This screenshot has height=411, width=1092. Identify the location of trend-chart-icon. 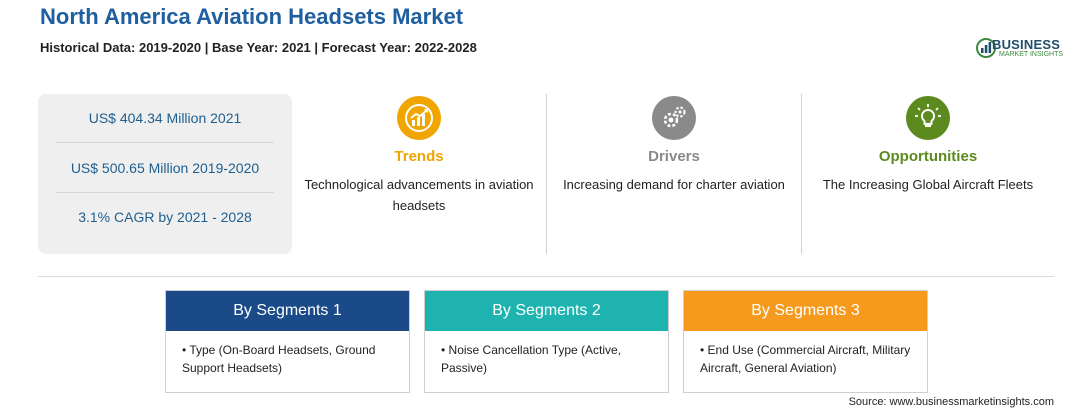
(419, 118).